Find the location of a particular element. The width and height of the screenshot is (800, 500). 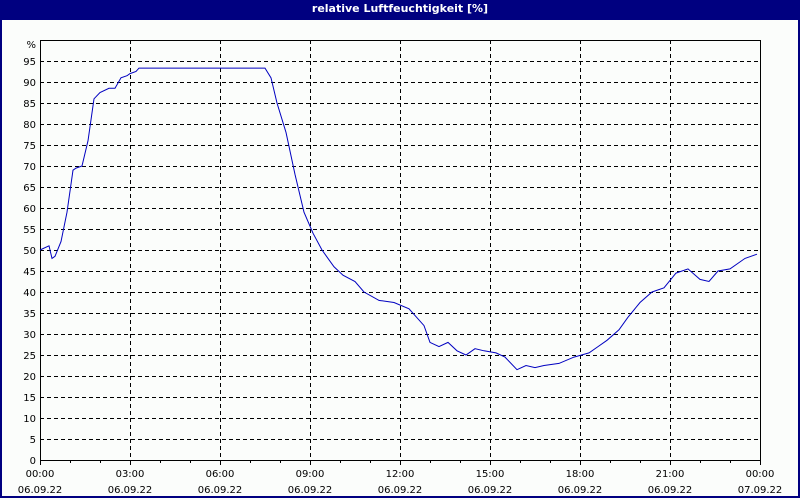

chart-title: relative Luftfeuchtigkeit [%] is located at coordinates (400, 10).